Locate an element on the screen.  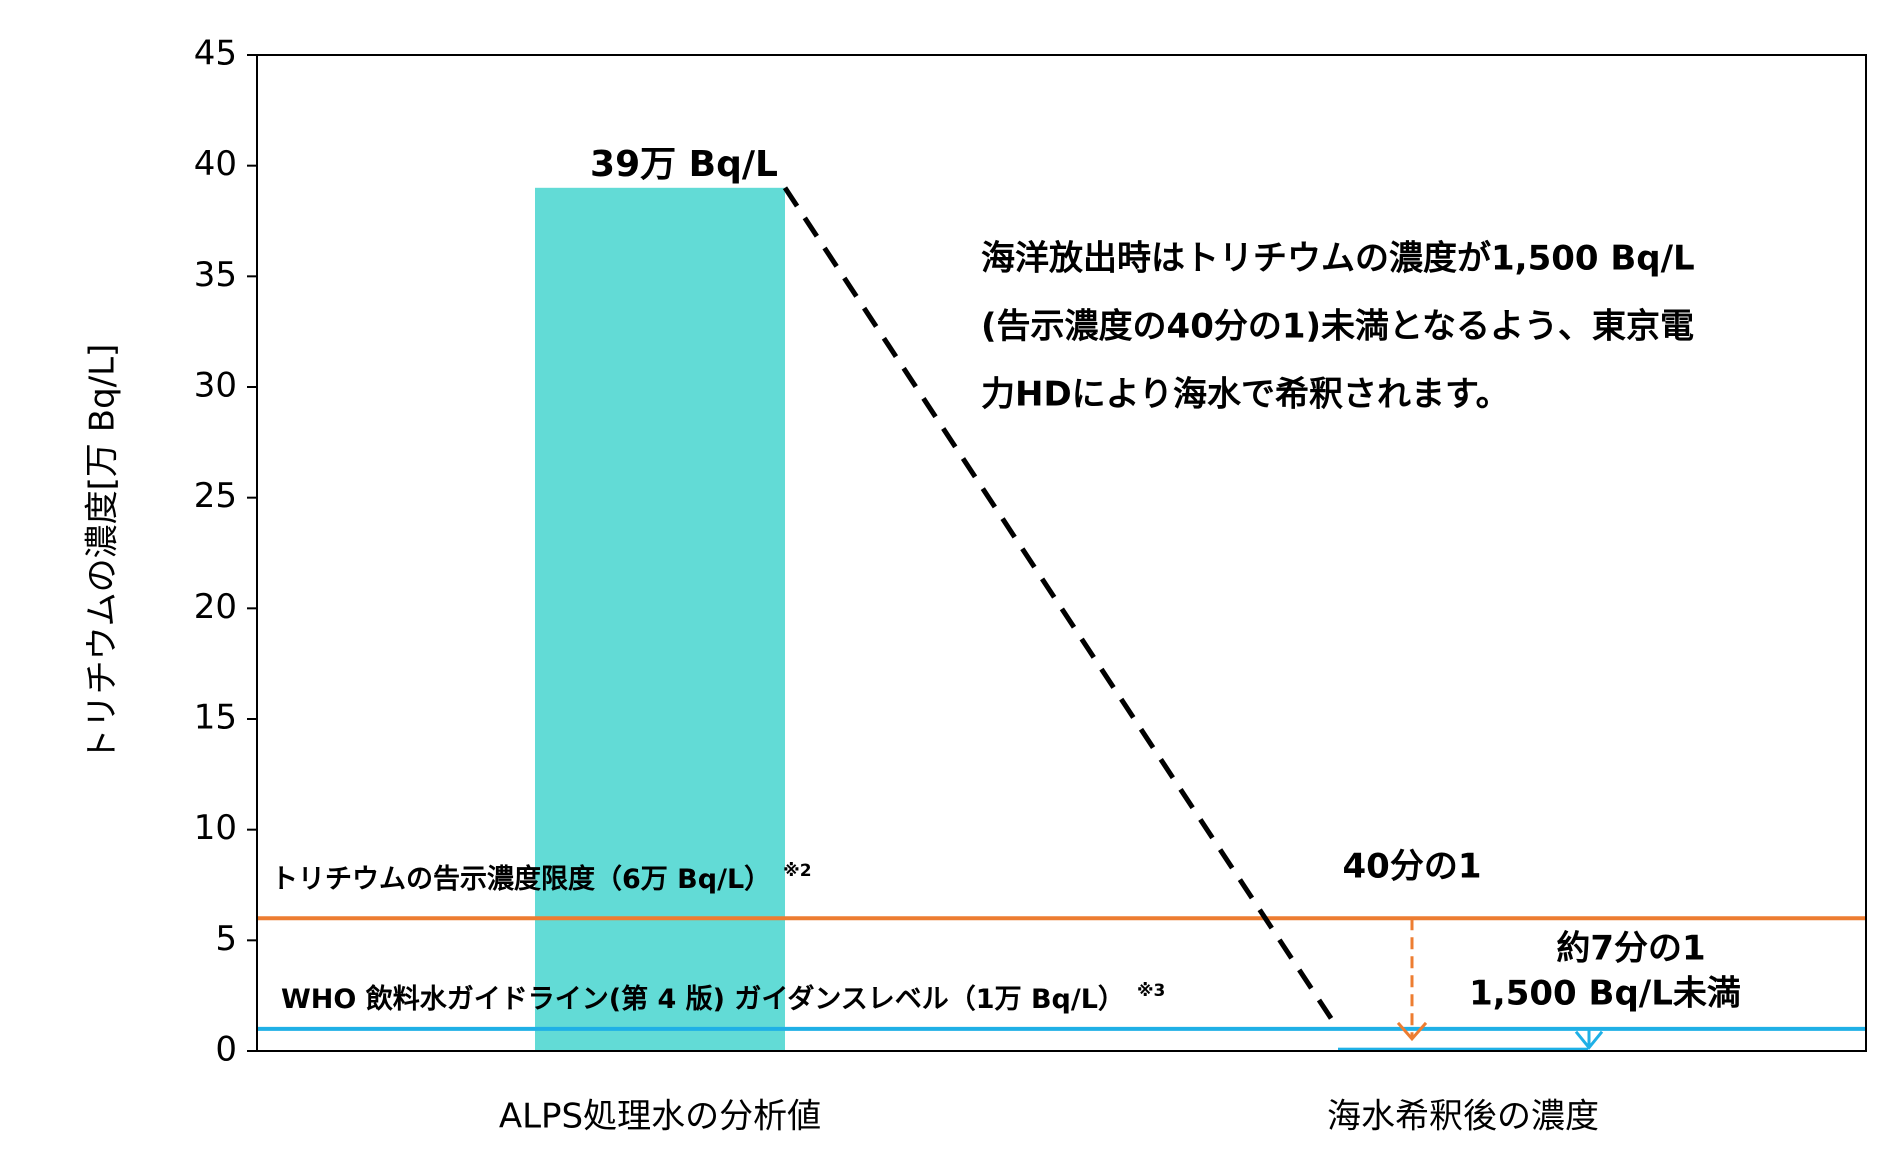
reference-label-text: WHO 飲料水ガイドライン(第 4 版) ガイダンスレベル（1万 Bq/L） is located at coordinates (703, 999).